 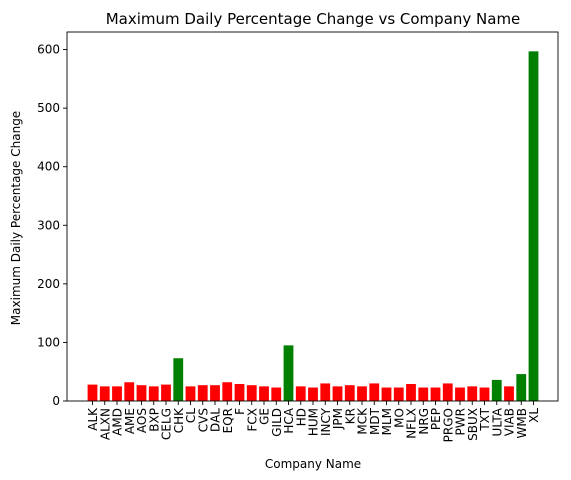 What do you see at coordinates (251, 393) in the screenshot?
I see `bar-fcx` at bounding box center [251, 393].